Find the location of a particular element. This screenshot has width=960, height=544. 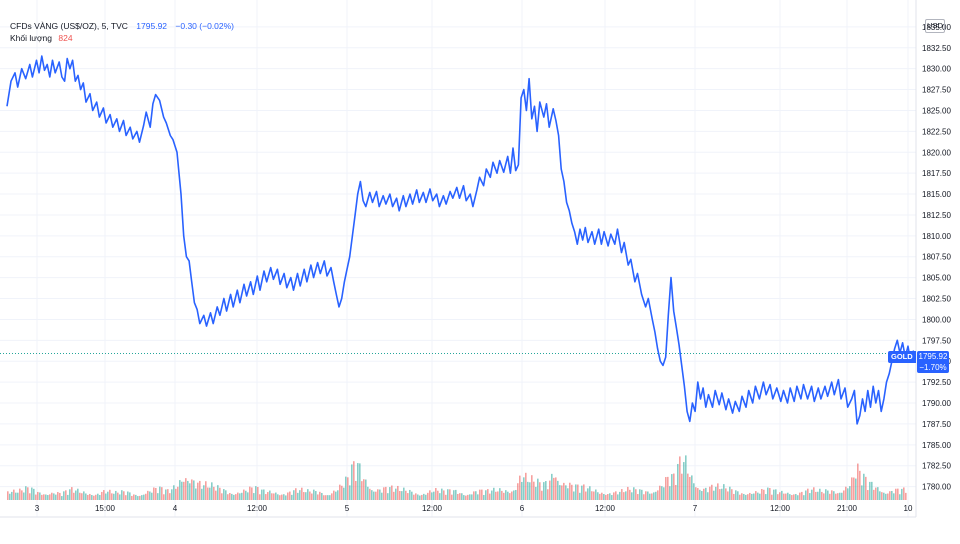

y-tick-label: 1820.00 is located at coordinates (936, 152).